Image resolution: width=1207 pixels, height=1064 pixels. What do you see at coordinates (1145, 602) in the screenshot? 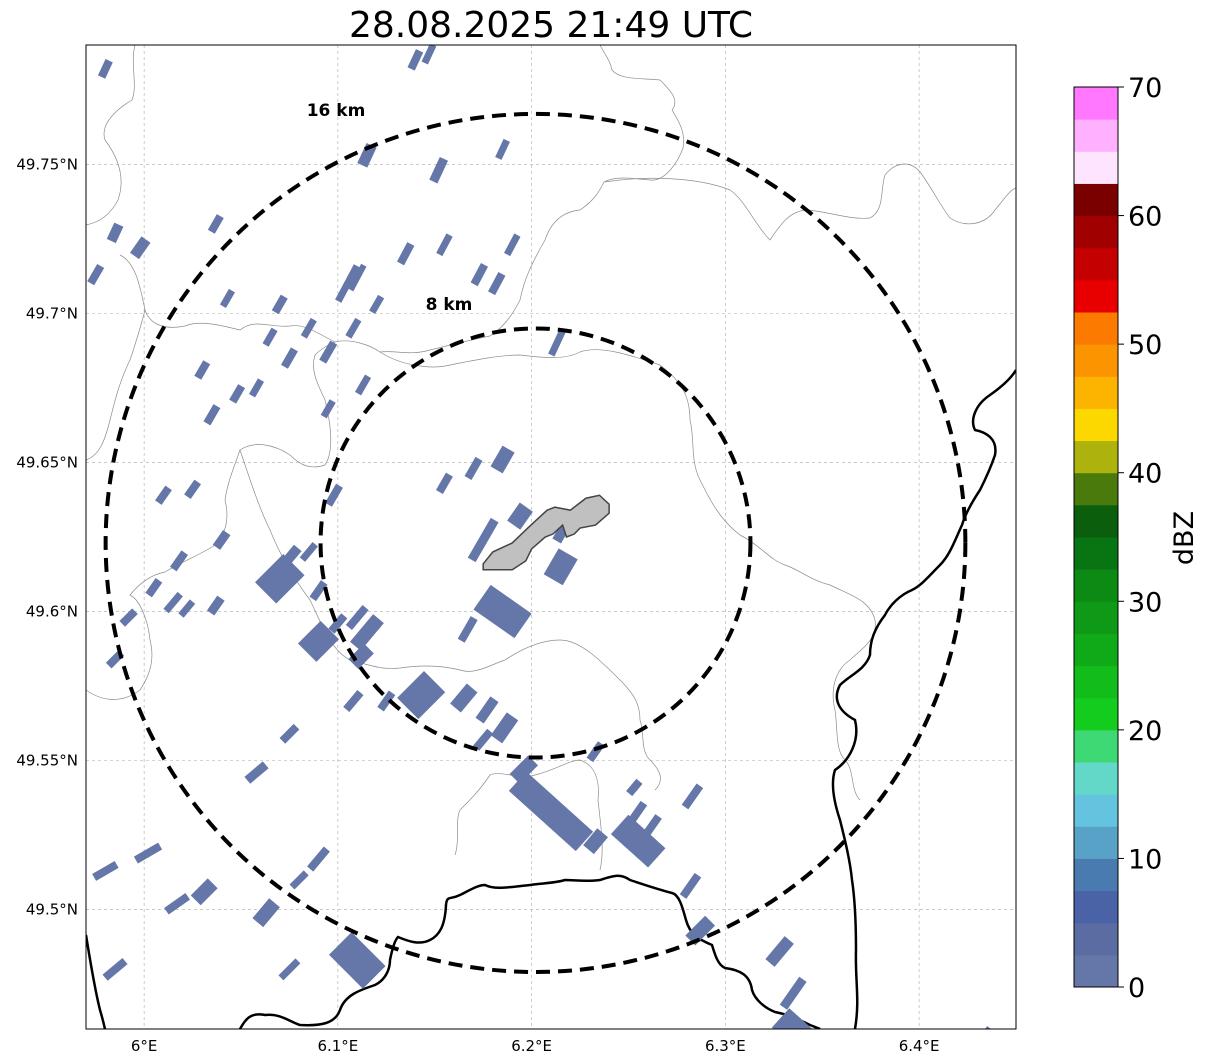
I see `colorbar-tick-label: 30` at bounding box center [1145, 602].